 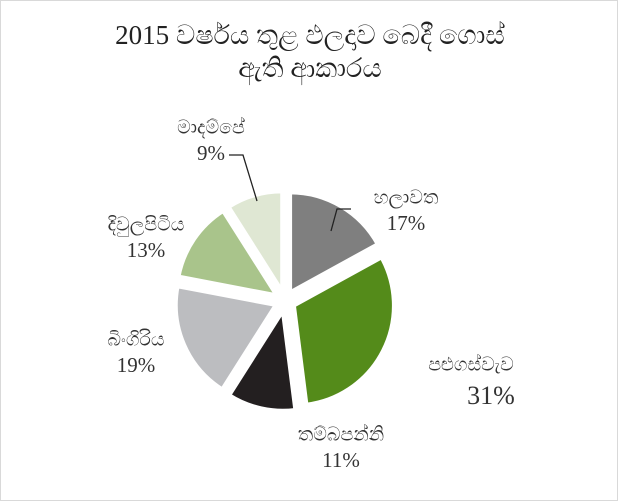 What do you see at coordinates (310, 51) in the screenshot?
I see `chart-title: 2015 වර්ෂය තුළ ඵලදාව බෙදී ගොස් ඇති ආකාරය` at bounding box center [310, 51].